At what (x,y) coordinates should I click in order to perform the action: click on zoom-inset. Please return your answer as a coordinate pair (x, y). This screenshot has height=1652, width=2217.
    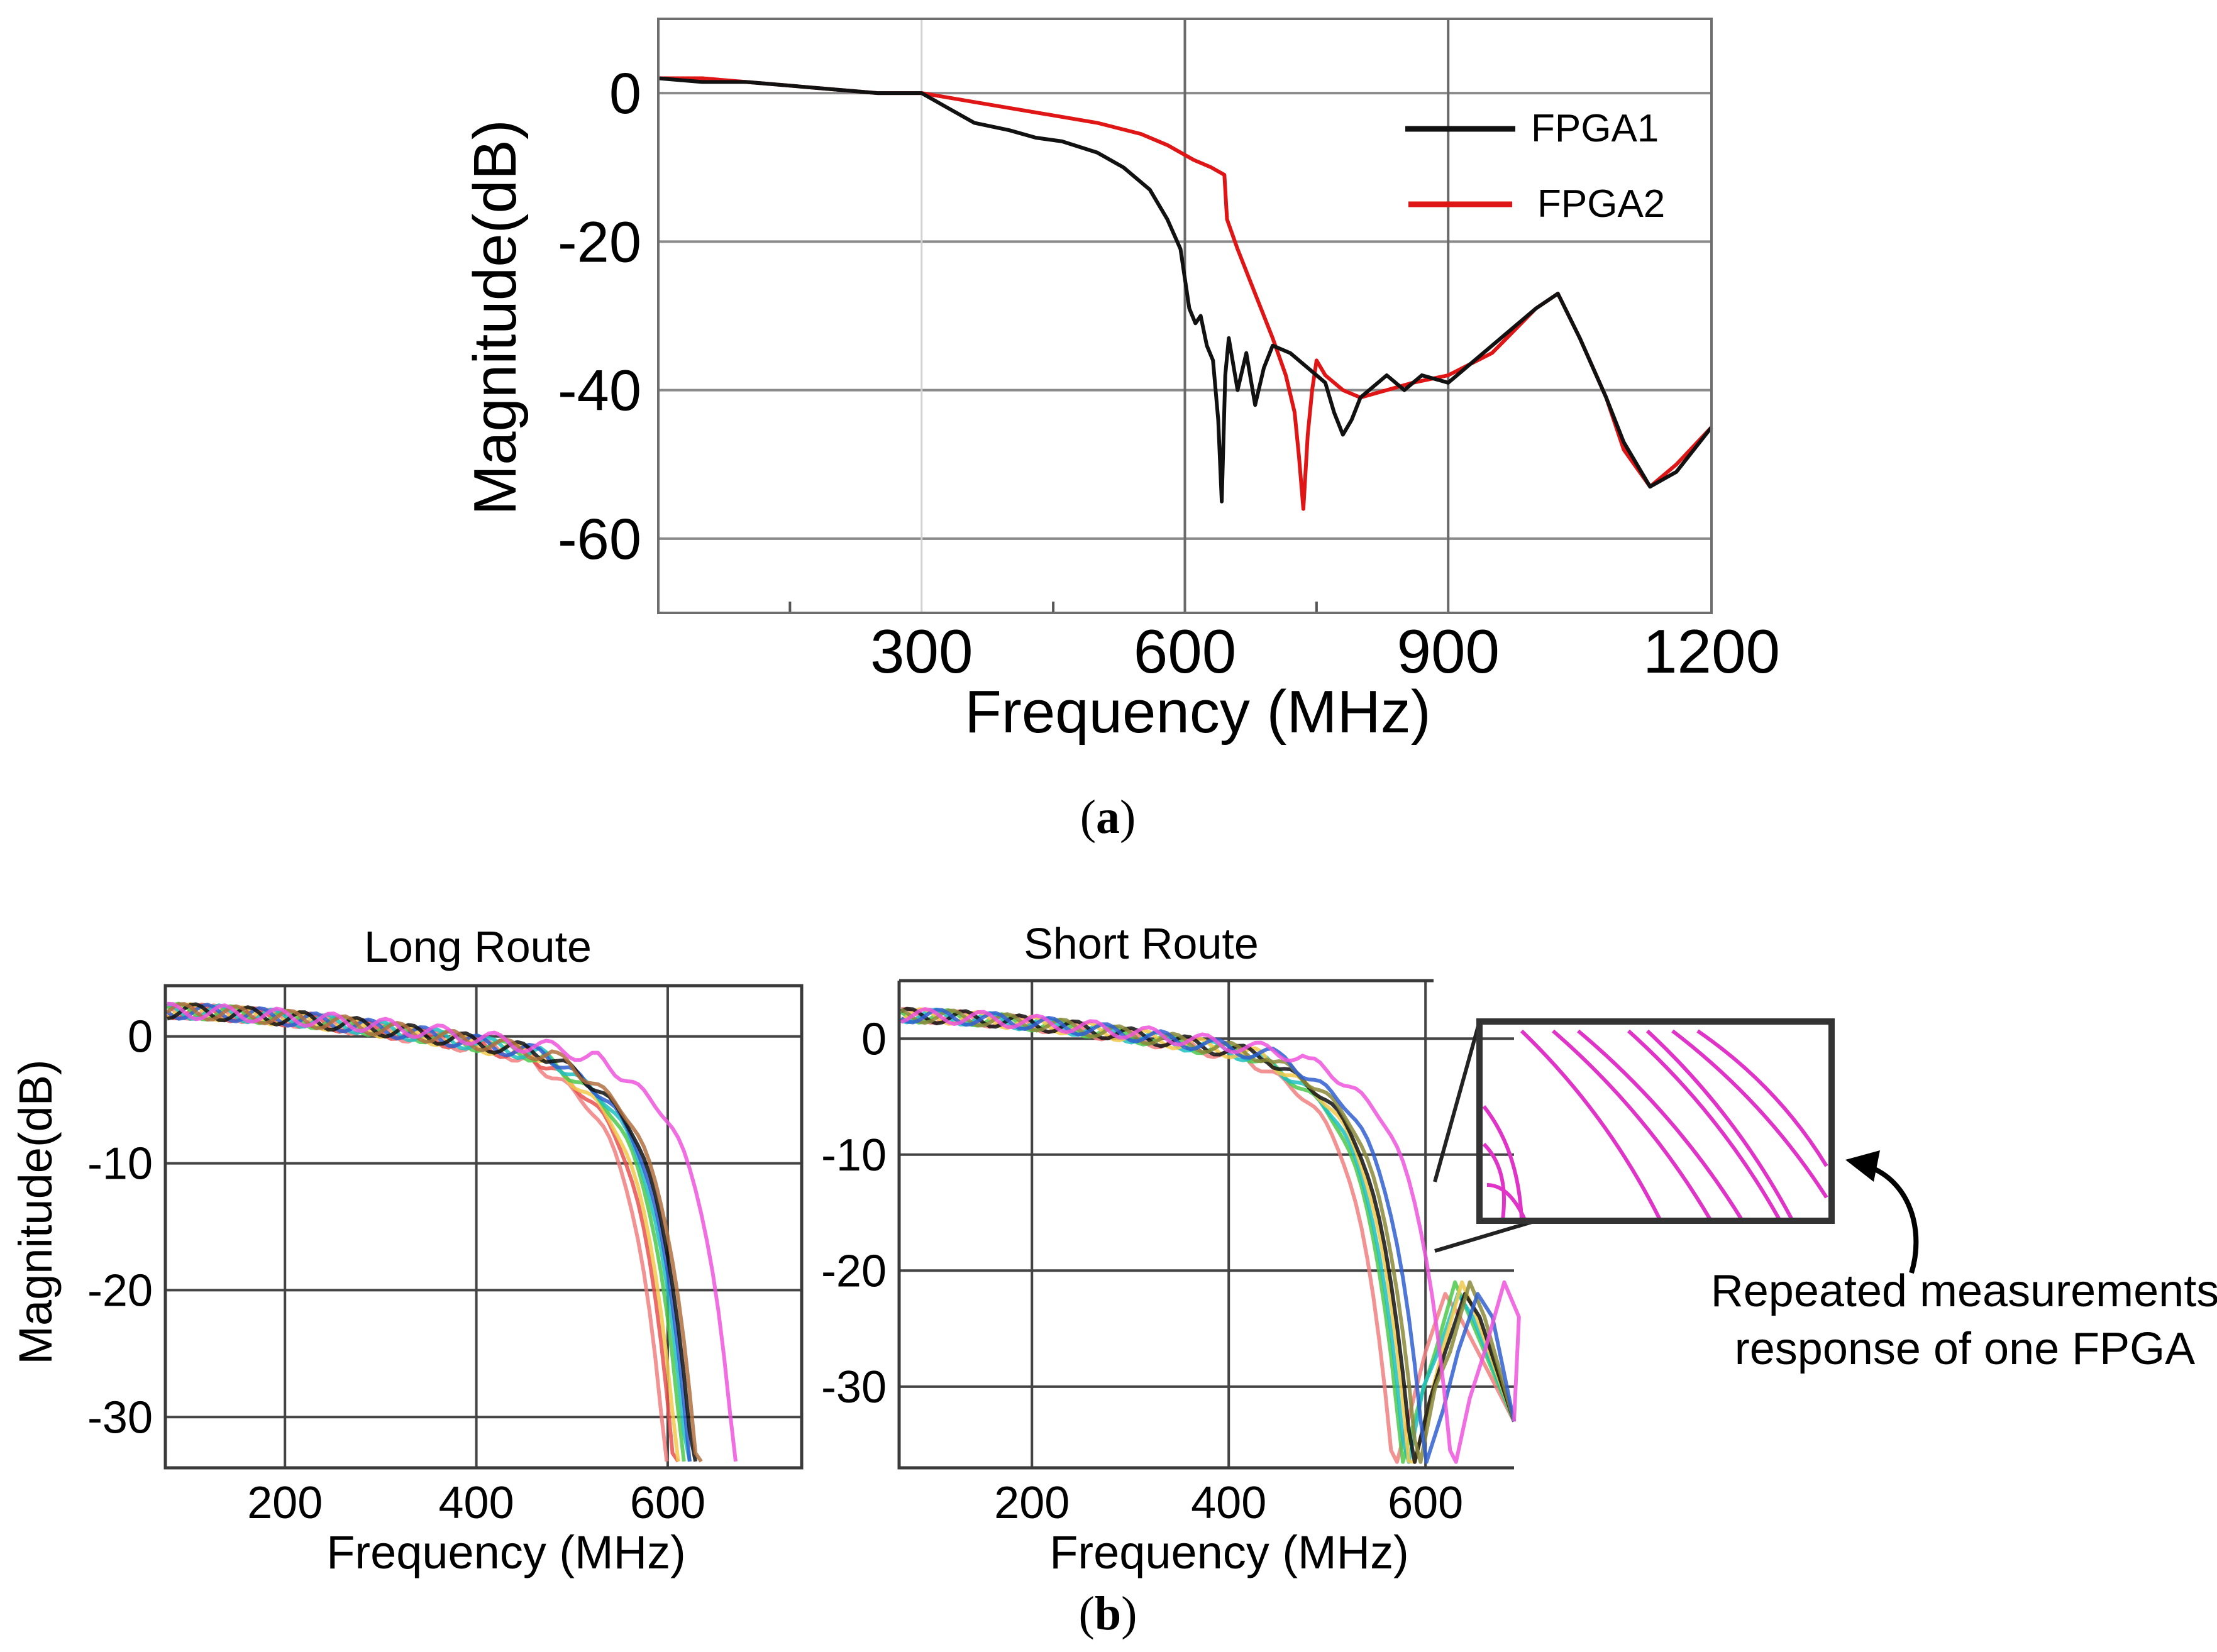
    Looking at the image, I should click on (1634, 1135).